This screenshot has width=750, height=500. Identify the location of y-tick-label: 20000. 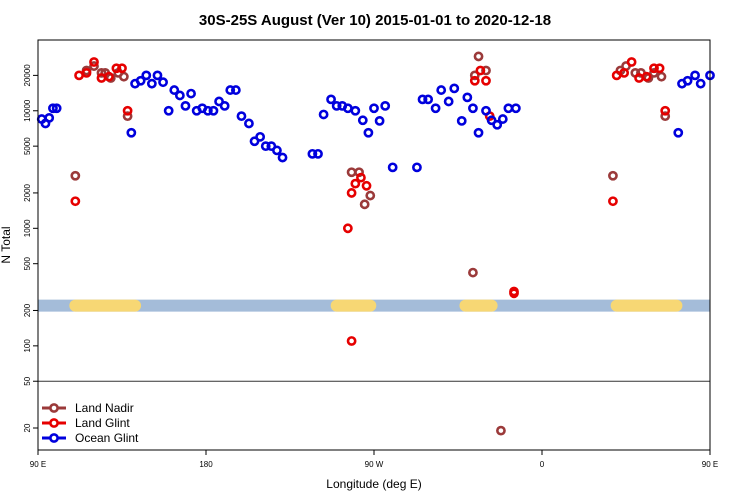
(27, 75).